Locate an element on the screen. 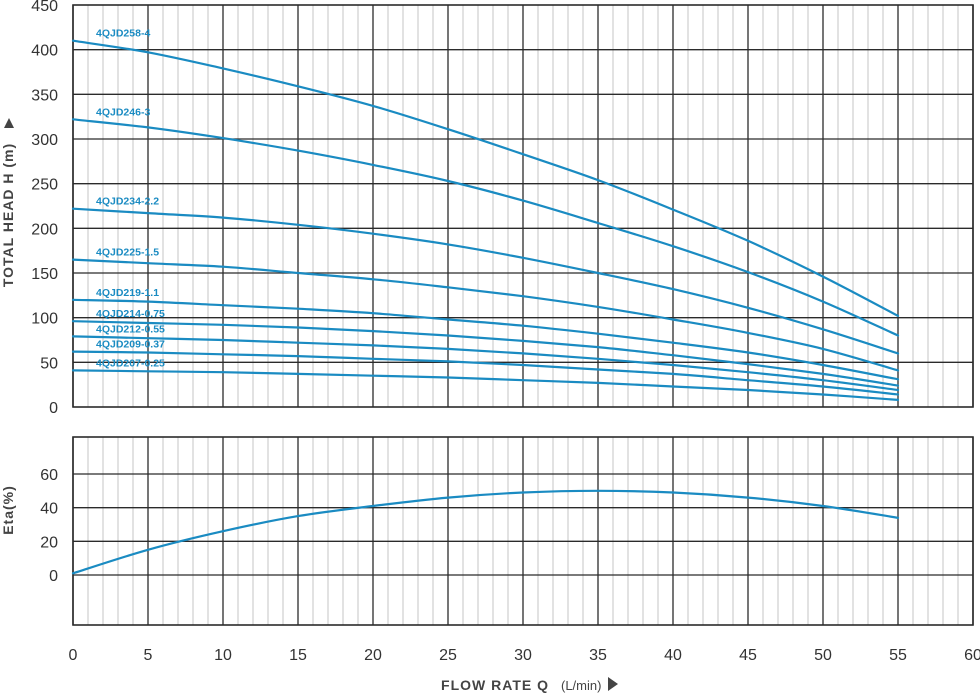  flow-tick-label: 25 is located at coordinates (448, 655).